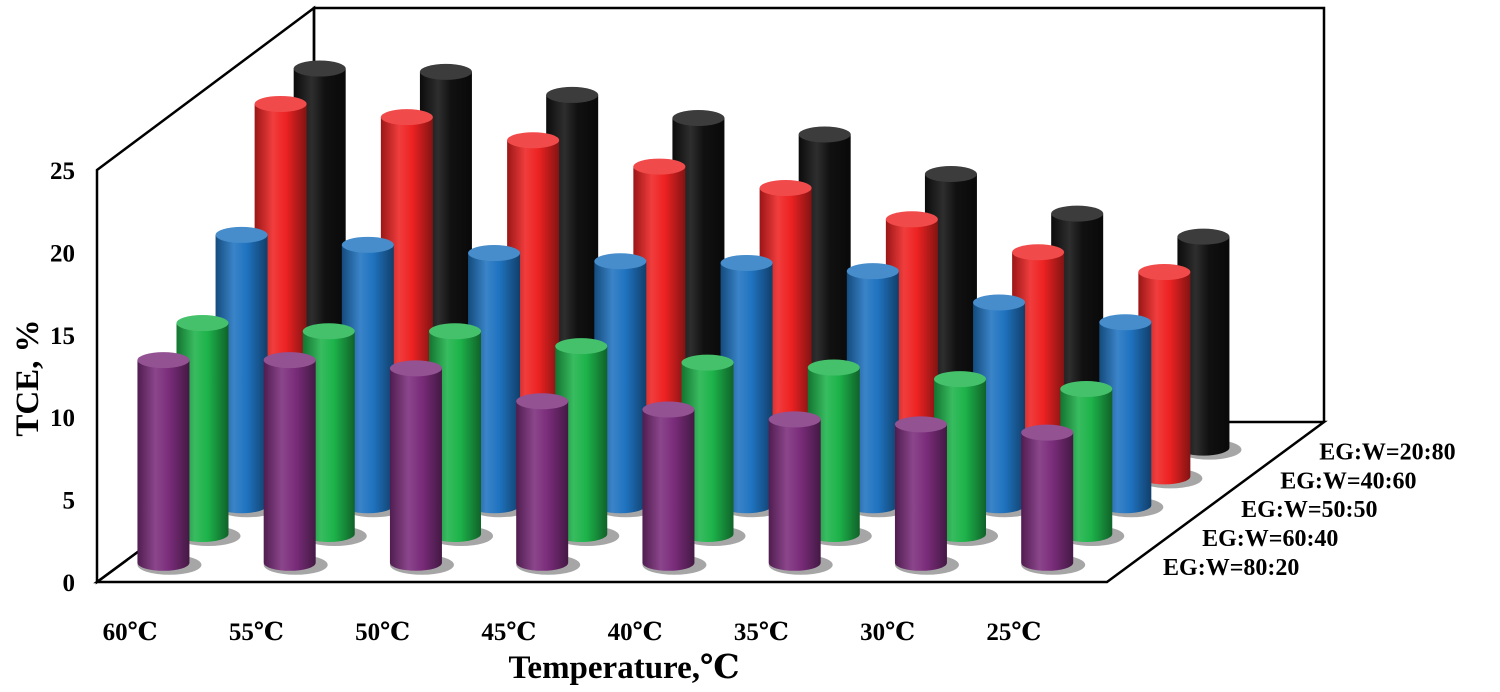 This screenshot has width=1500, height=692. I want to click on bar-EG:W=20:80-25℃, so click(1209, 344).